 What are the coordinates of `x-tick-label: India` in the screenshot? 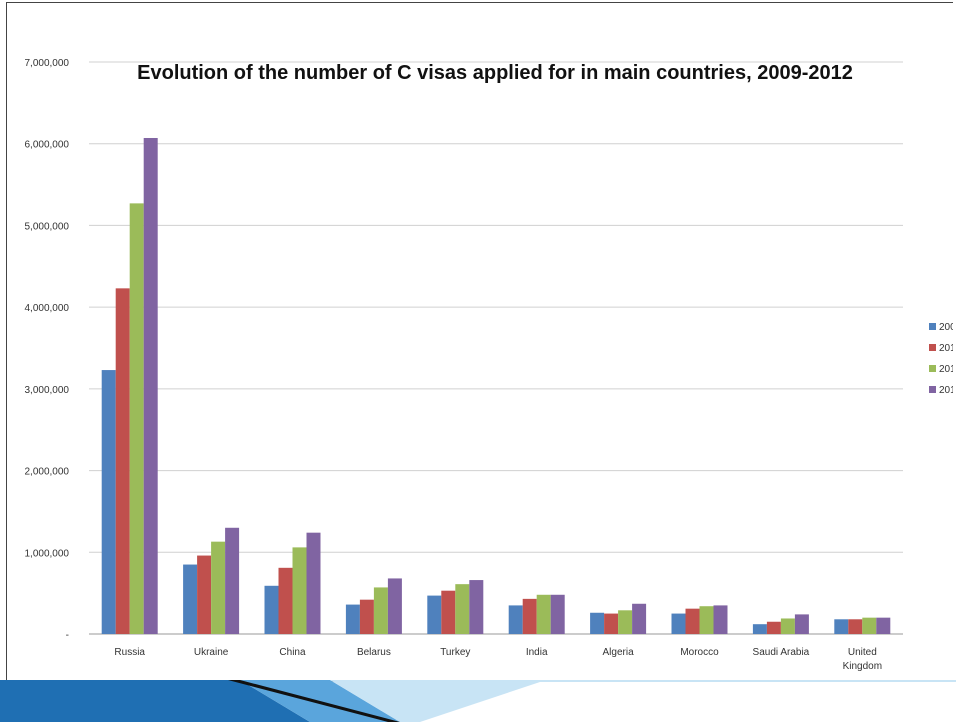 It's located at (537, 652).